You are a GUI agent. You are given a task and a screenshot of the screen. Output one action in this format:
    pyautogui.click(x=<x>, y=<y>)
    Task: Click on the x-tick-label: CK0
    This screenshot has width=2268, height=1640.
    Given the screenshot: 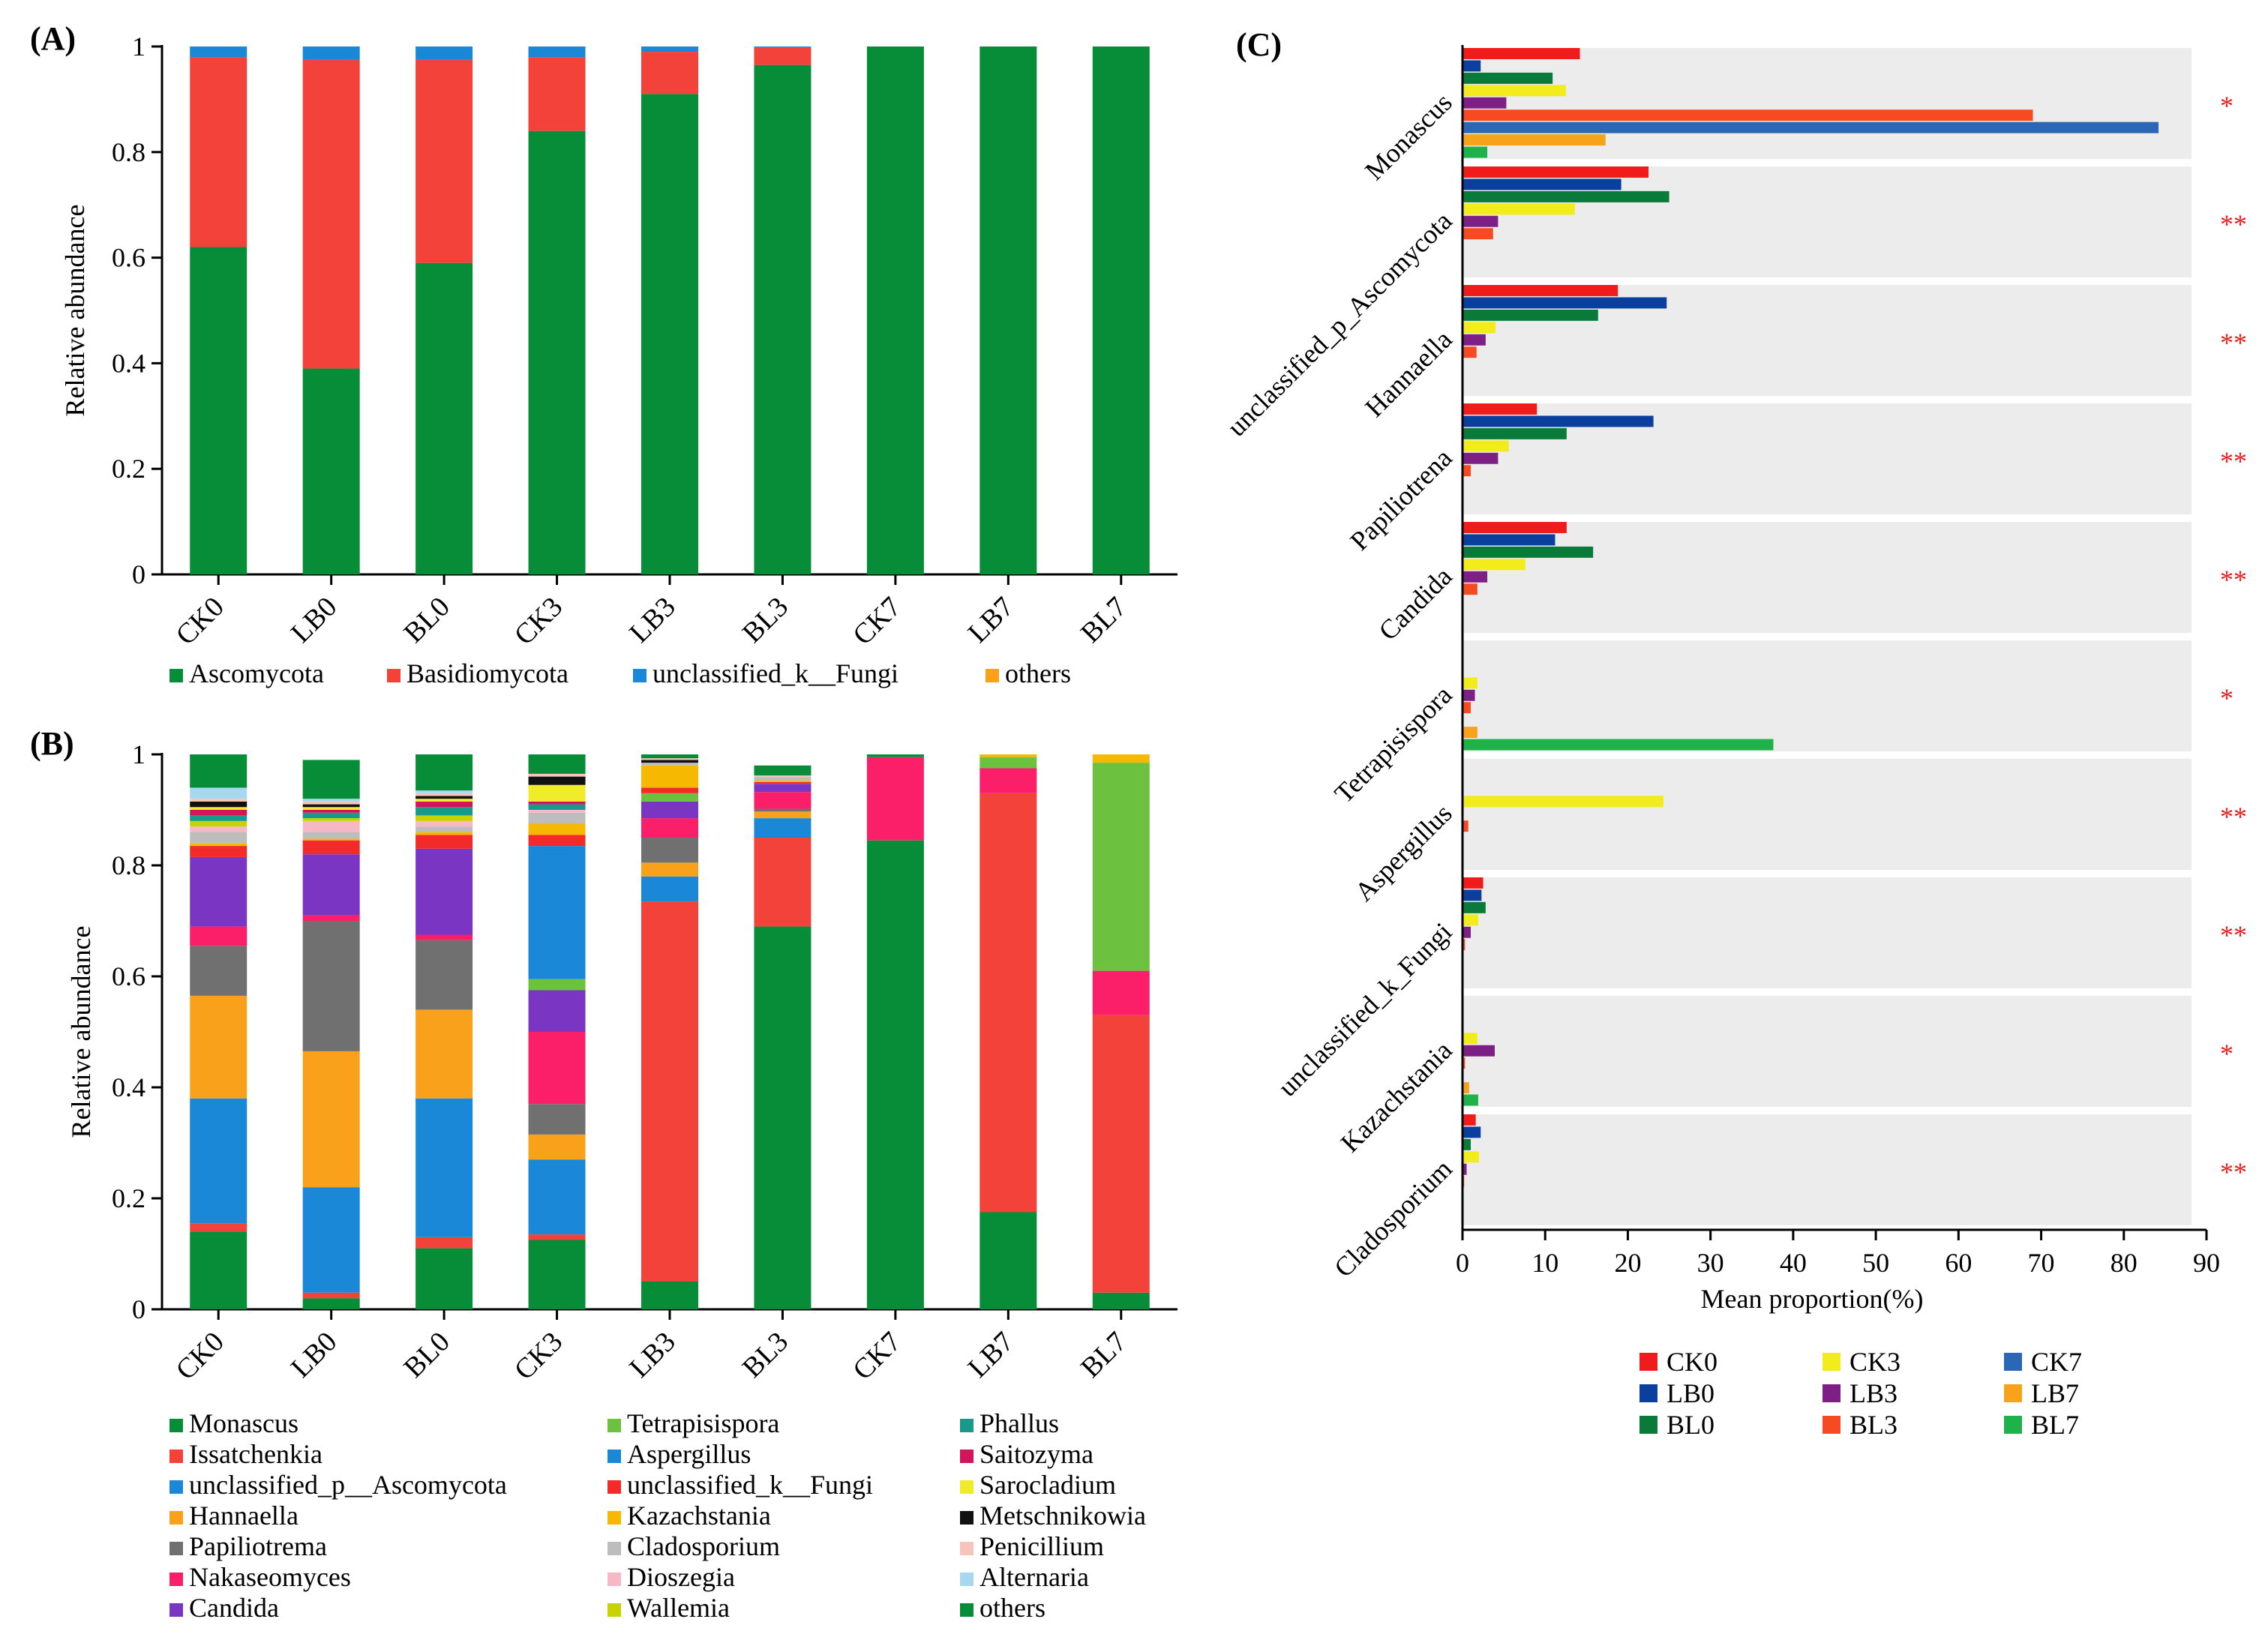 What is the action you would take?
    pyautogui.click(x=200, y=621)
    